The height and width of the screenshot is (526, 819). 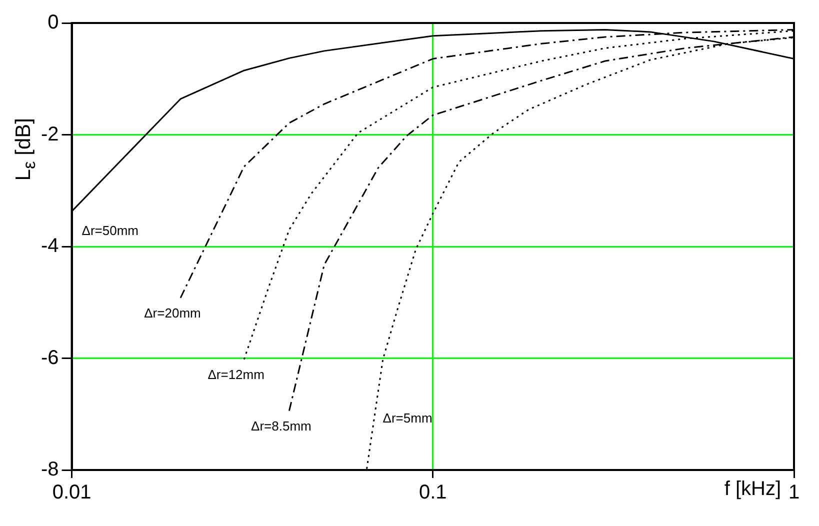 What do you see at coordinates (72, 493) in the screenshot?
I see `x-tick-label: 0.01` at bounding box center [72, 493].